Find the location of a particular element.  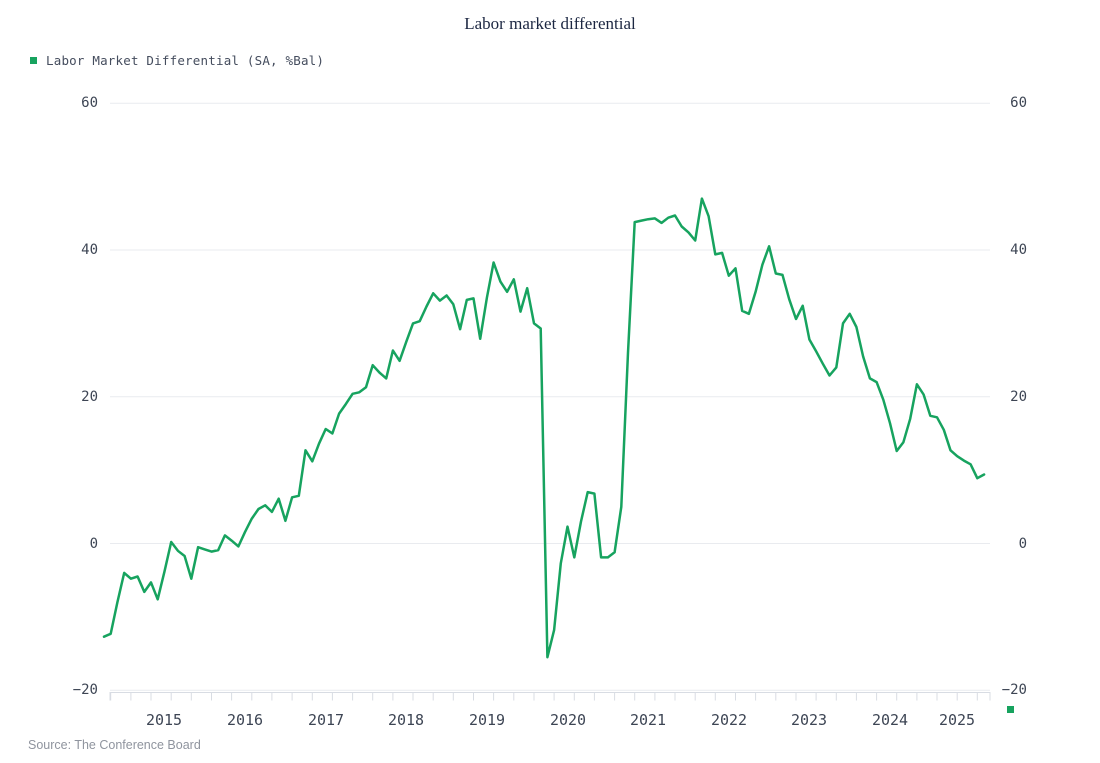

legend: Labor Market Differential (SA, %Bal) is located at coordinates (177, 60).